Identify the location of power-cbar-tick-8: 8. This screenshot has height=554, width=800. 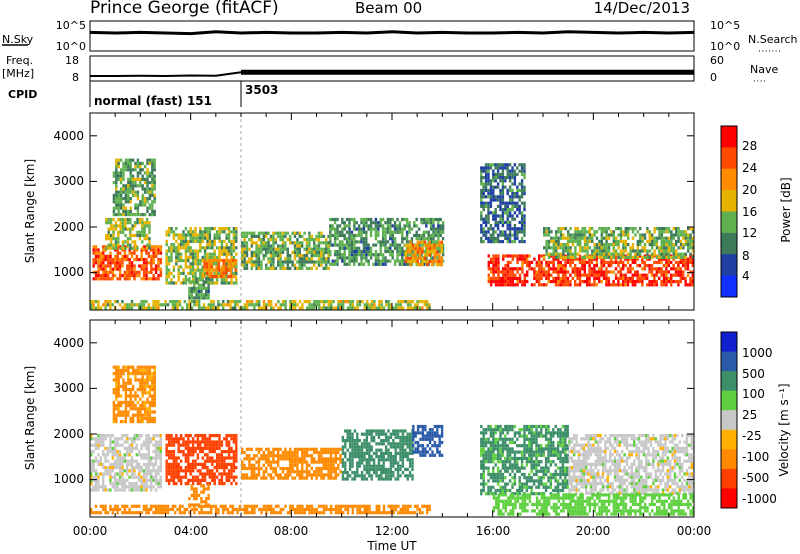
(746, 256).